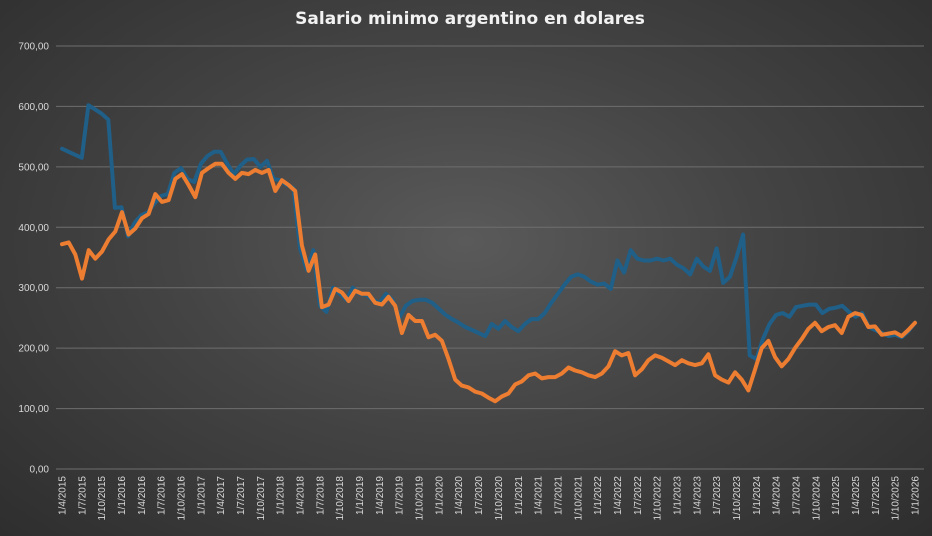 This screenshot has width=932, height=536. I want to click on x-tick-label: 1/7/2025, so click(876, 495).